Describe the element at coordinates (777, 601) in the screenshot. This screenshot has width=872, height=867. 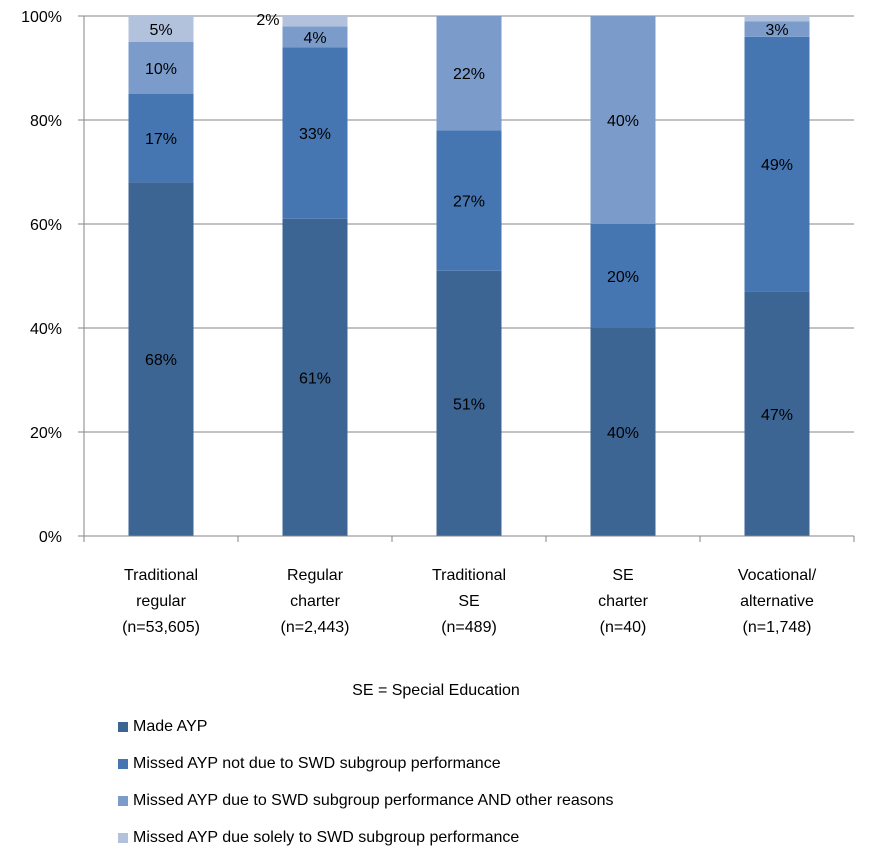
I see `x-tick-label: alternative` at that location.